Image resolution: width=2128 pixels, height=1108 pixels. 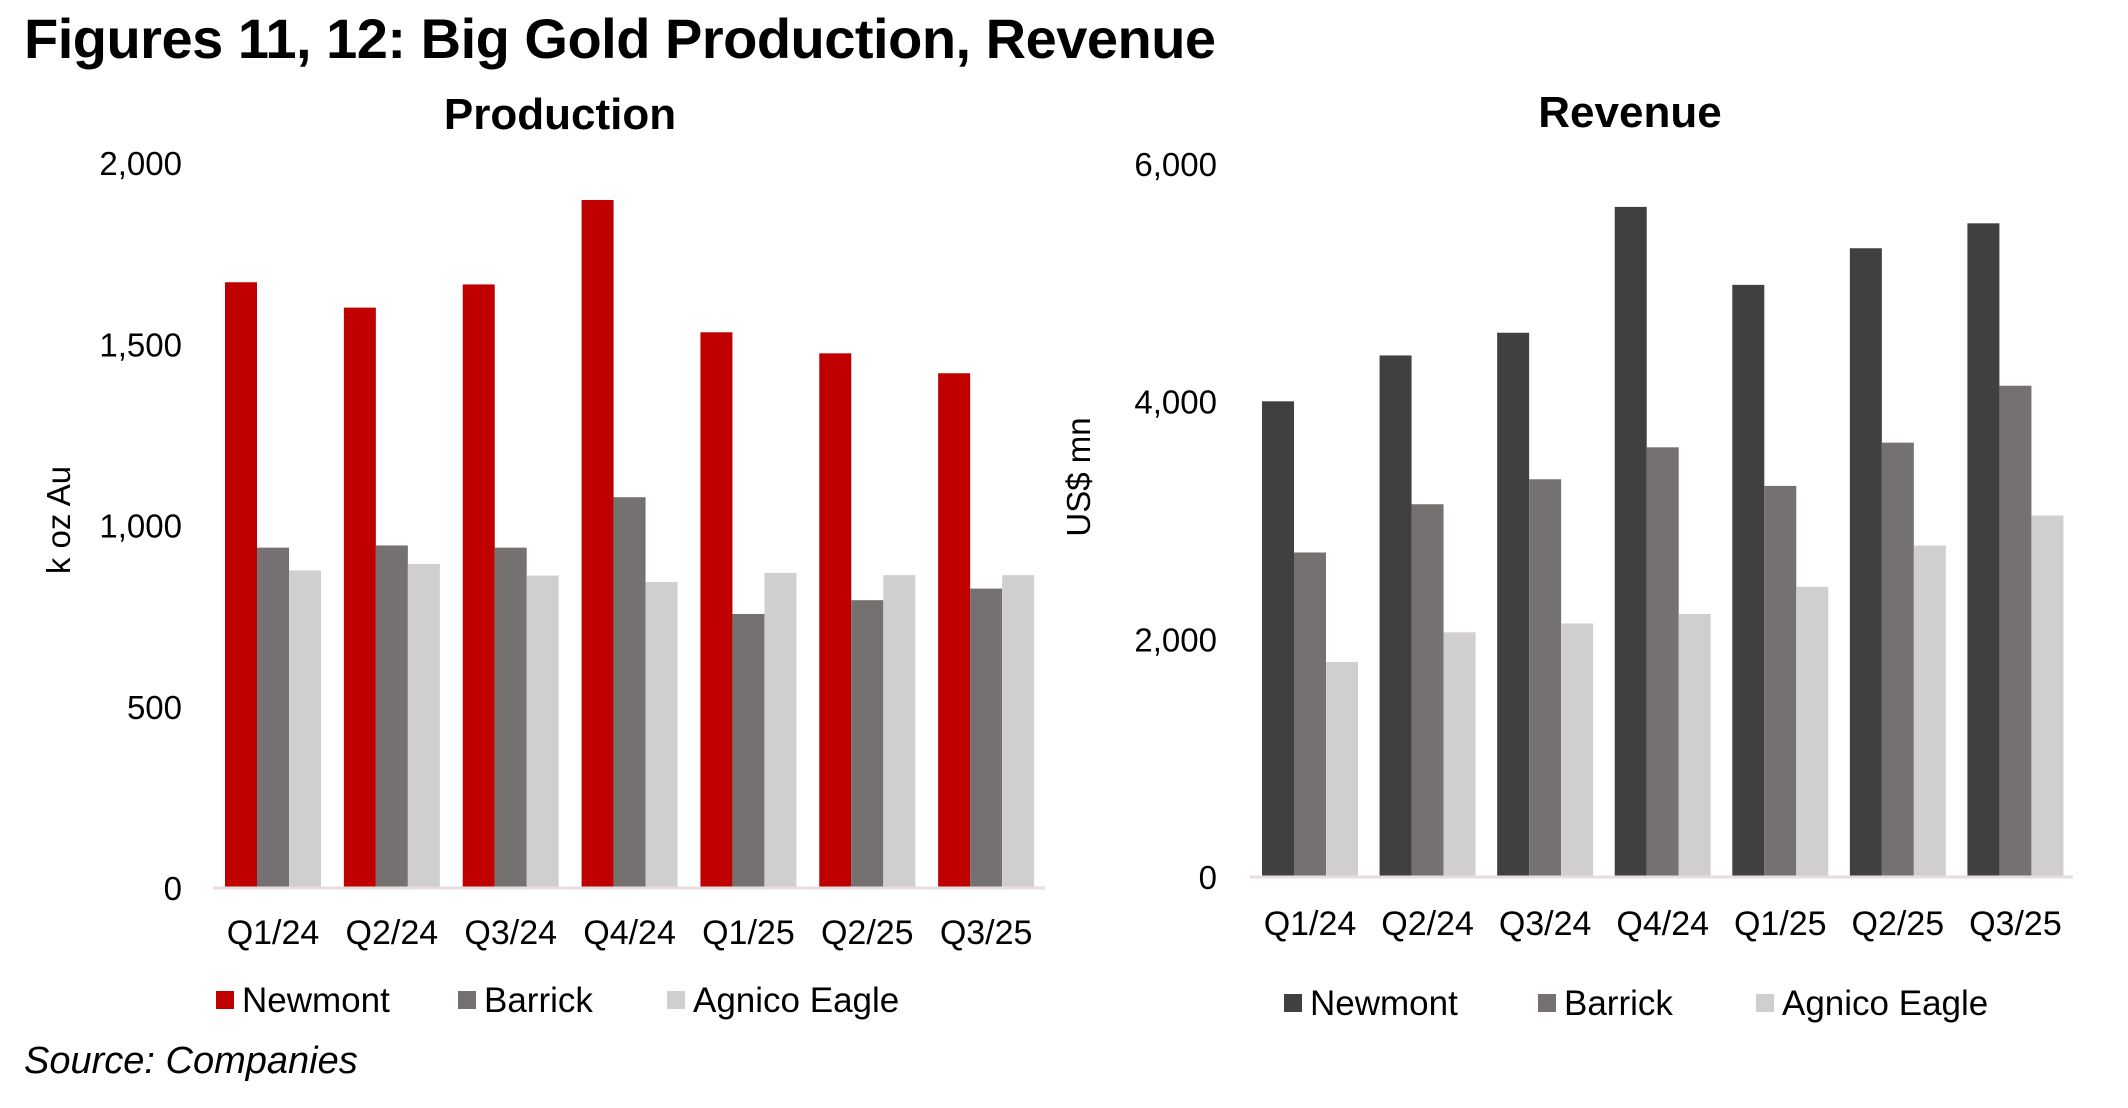 What do you see at coordinates (191, 1061) in the screenshot?
I see `source-note: Source: Companies` at bounding box center [191, 1061].